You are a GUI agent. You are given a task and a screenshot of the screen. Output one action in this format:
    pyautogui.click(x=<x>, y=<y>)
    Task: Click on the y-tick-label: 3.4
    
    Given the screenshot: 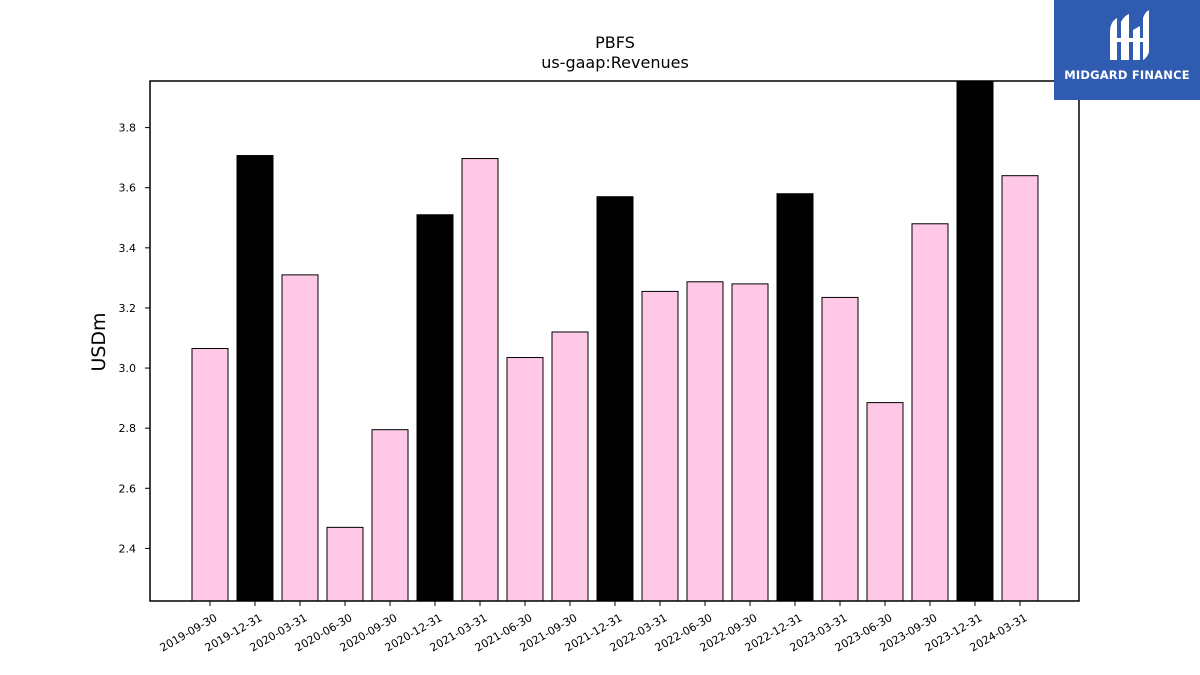 What is the action you would take?
    pyautogui.click(x=128, y=248)
    